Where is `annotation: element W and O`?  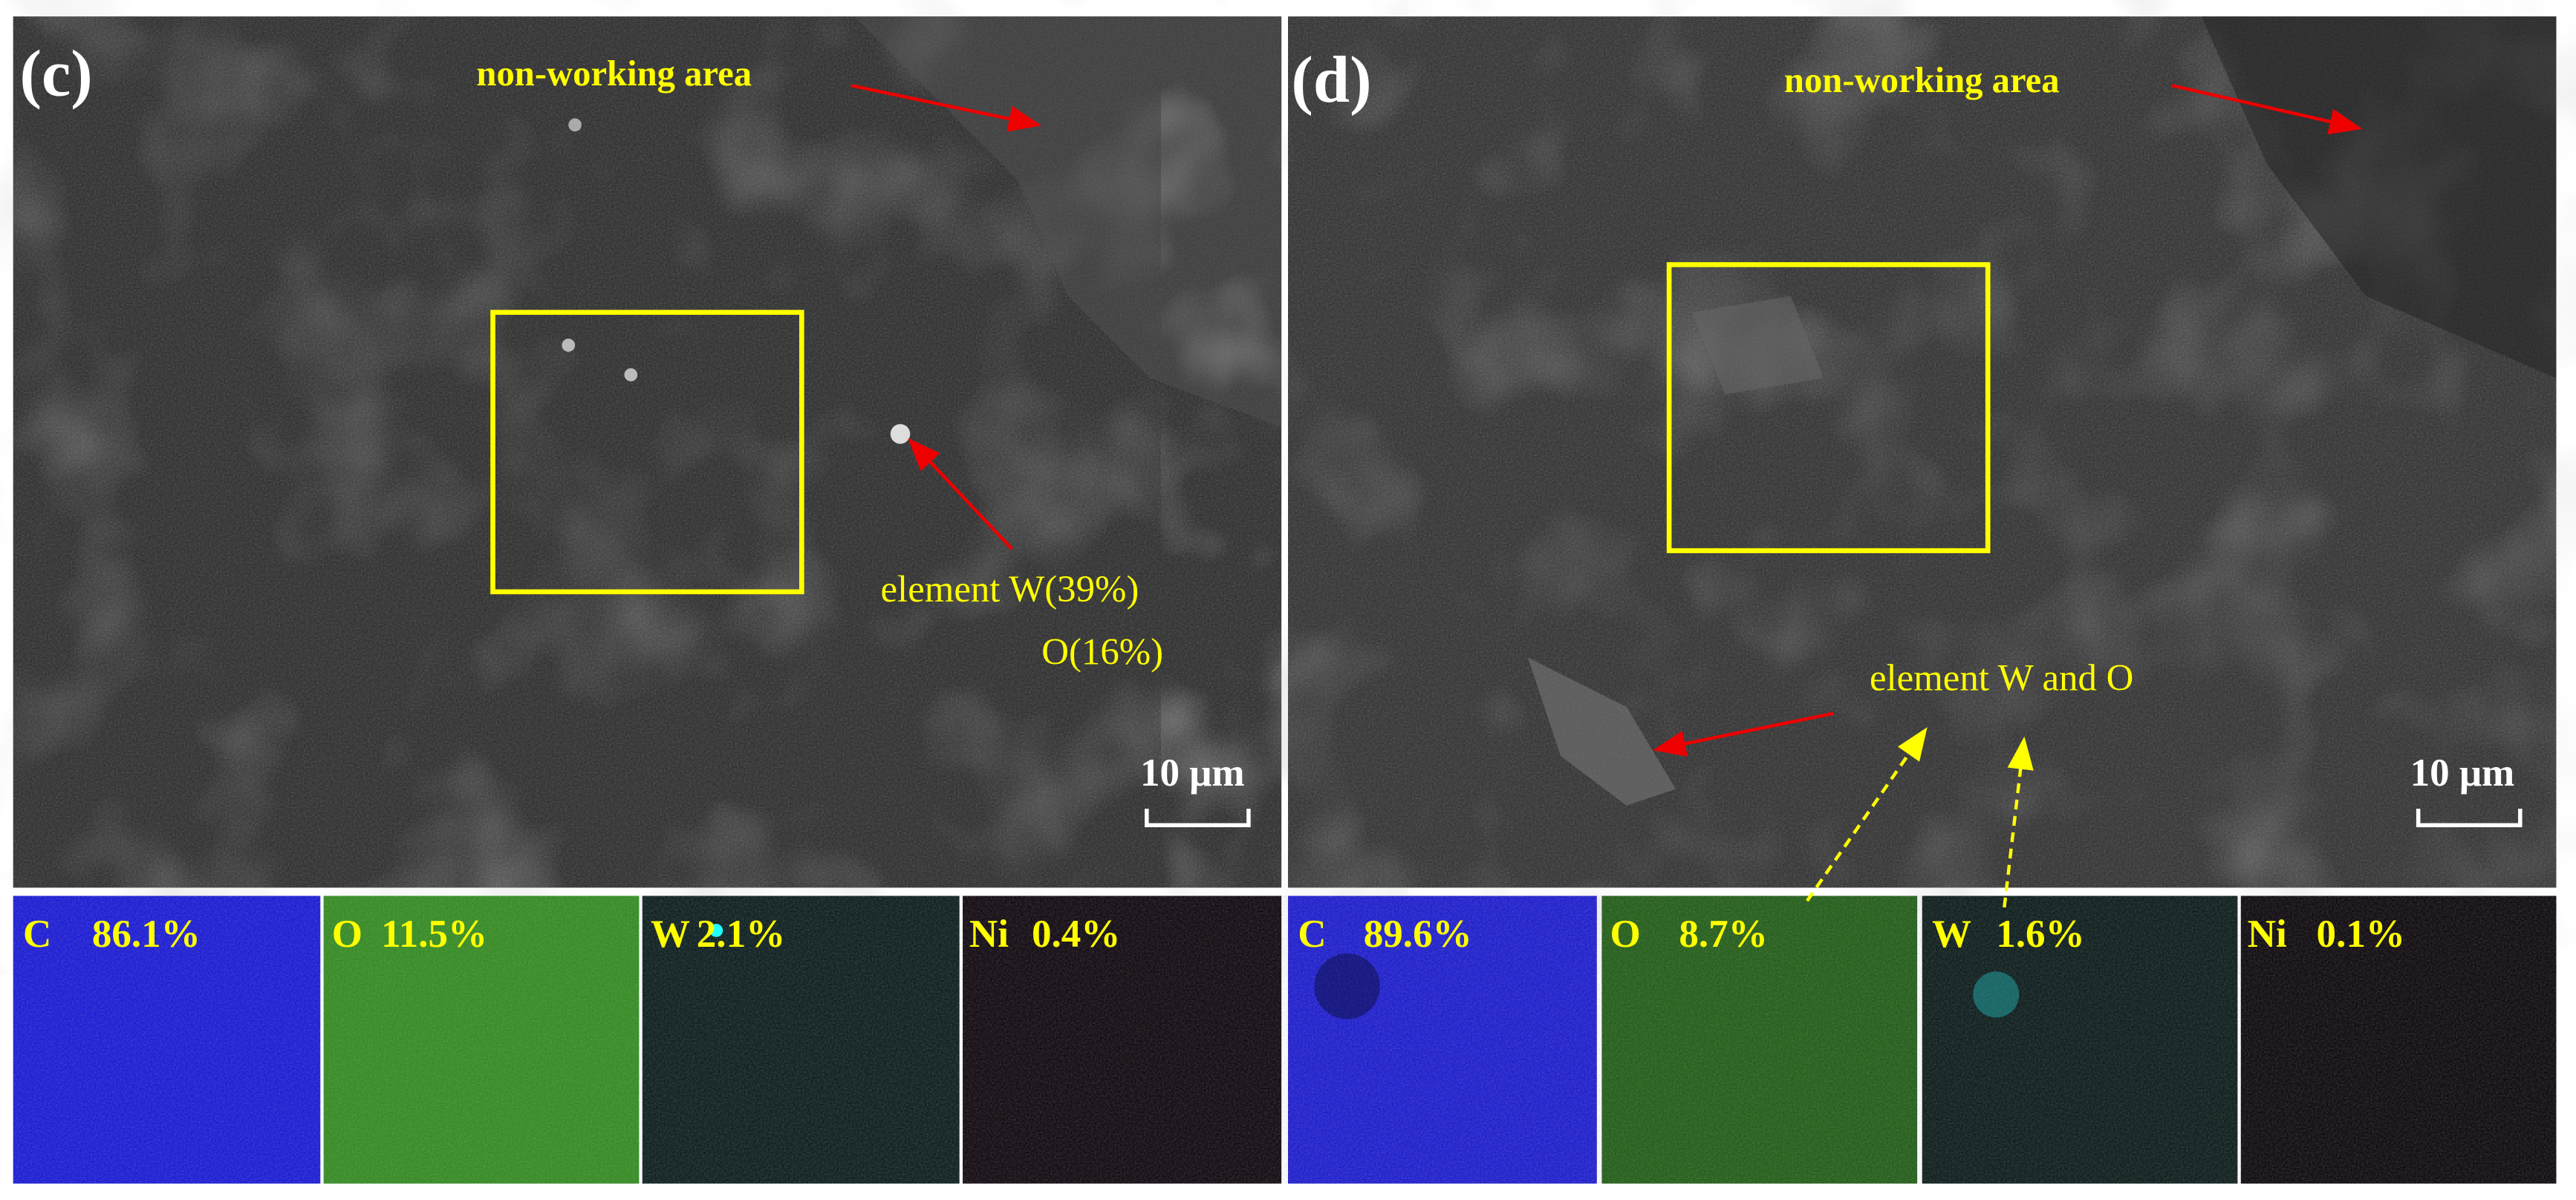 annotation: element W and O is located at coordinates (2001, 679).